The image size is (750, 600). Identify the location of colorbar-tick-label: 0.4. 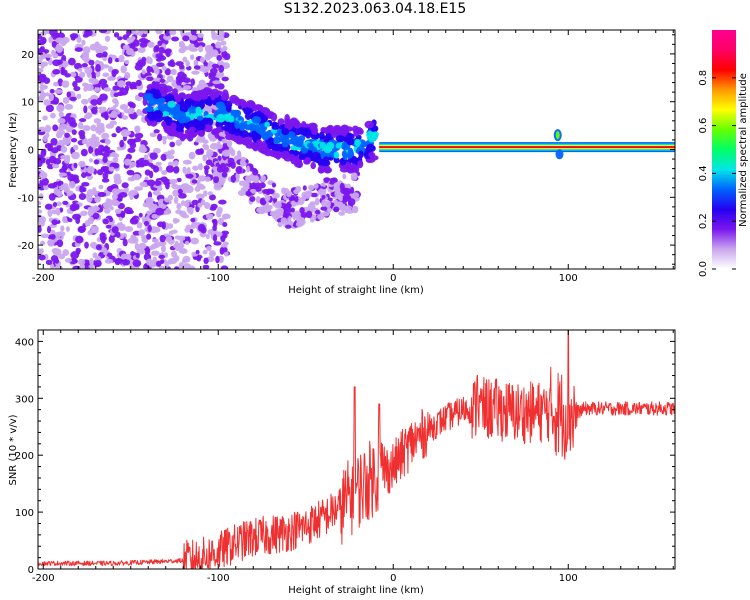
(703, 173).